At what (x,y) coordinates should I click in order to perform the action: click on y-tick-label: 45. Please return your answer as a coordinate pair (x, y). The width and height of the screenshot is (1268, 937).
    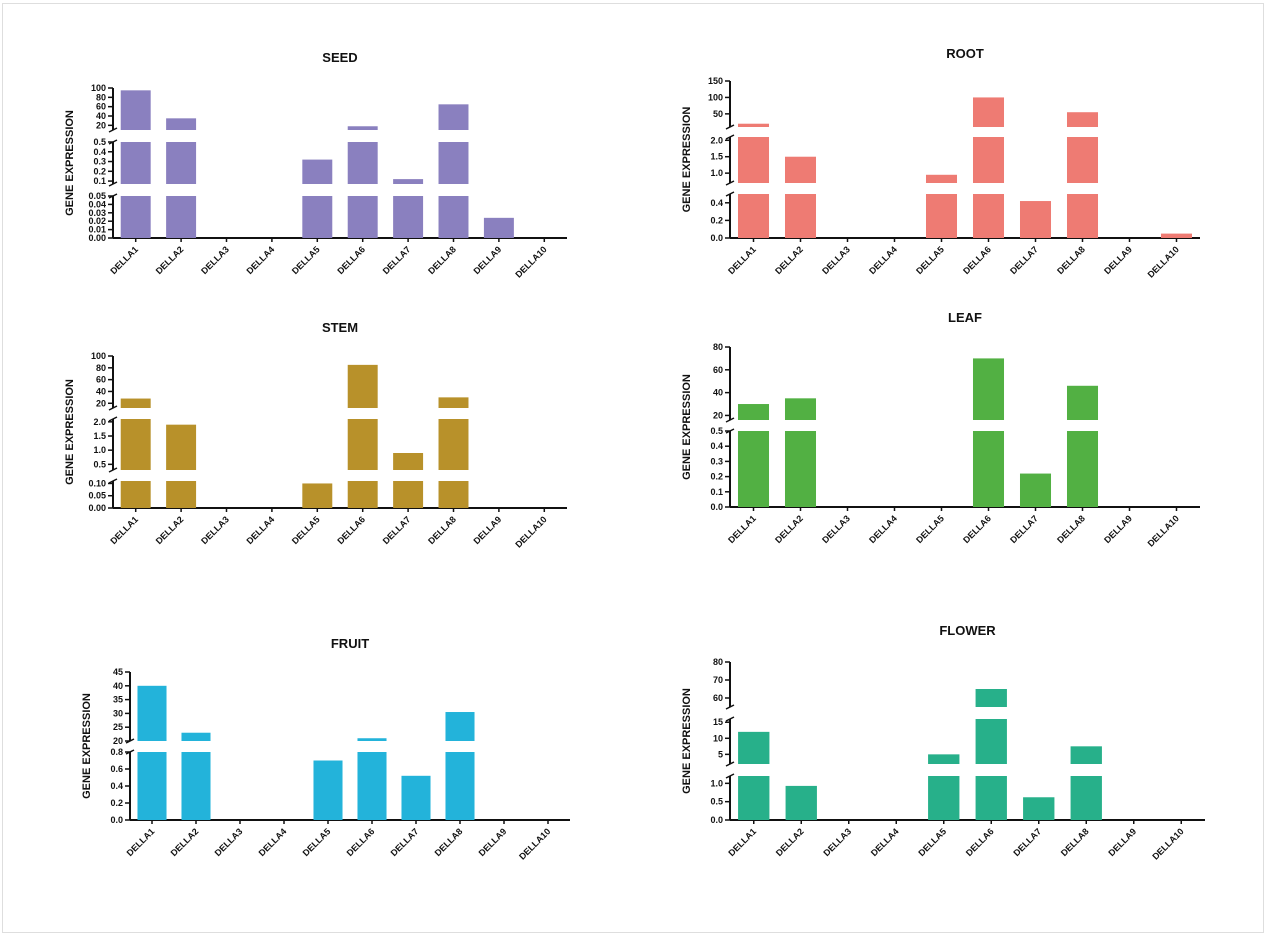
    Looking at the image, I should click on (118, 672).